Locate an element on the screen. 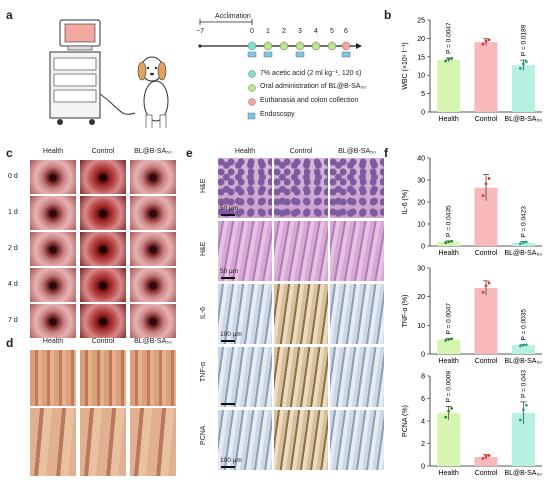 This screenshot has width=547, height=480. endoscopy-day-label: 2 d is located at coordinates (13, 248).